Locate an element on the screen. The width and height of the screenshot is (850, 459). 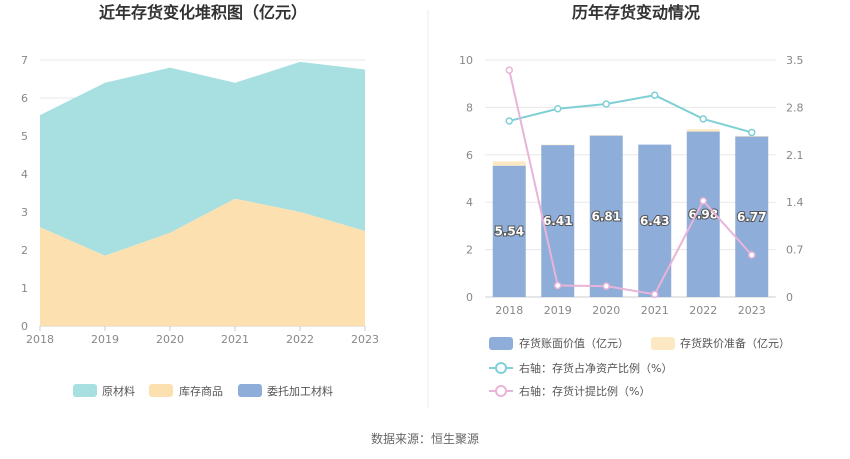
legend-swatch-book-value is located at coordinates (501, 343).